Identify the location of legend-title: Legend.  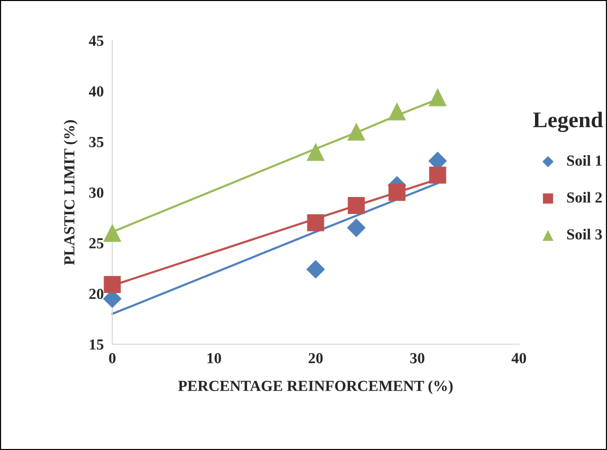
(568, 122).